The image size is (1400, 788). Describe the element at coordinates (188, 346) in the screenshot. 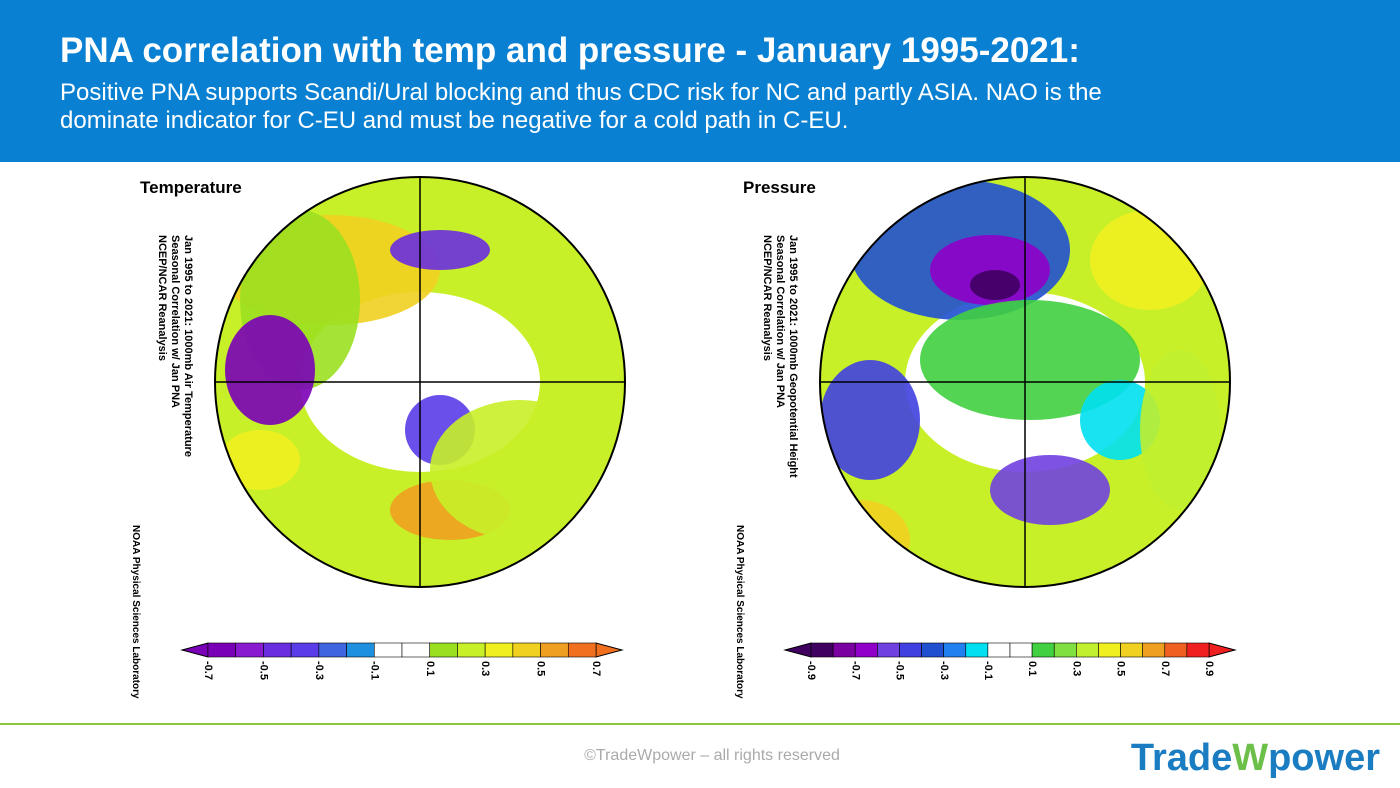

I see `side-text: Jan 1995 to 2021: 1000mb Air Temperature` at that location.